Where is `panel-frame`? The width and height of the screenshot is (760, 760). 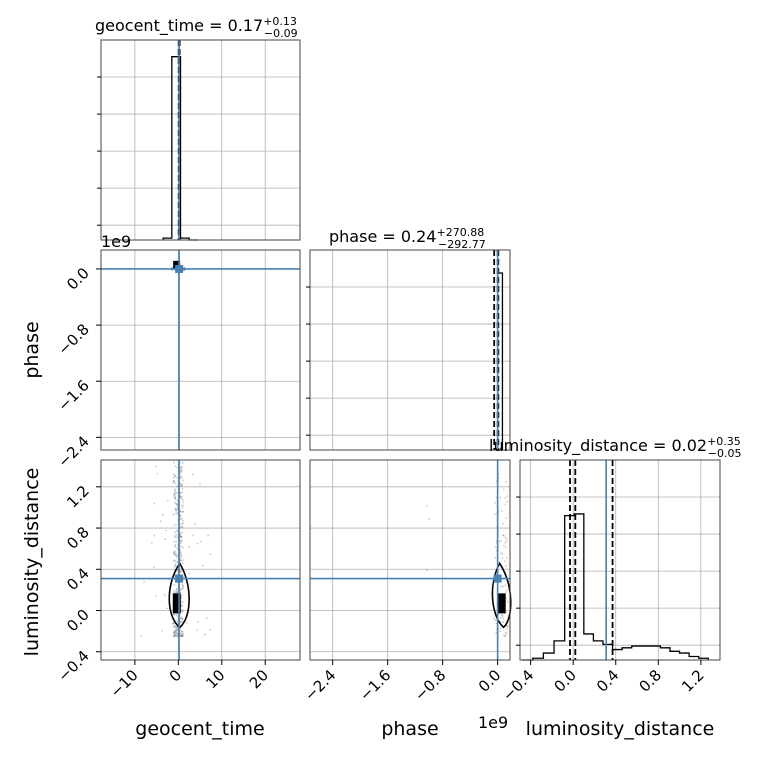 panel-frame is located at coordinates (200, 140).